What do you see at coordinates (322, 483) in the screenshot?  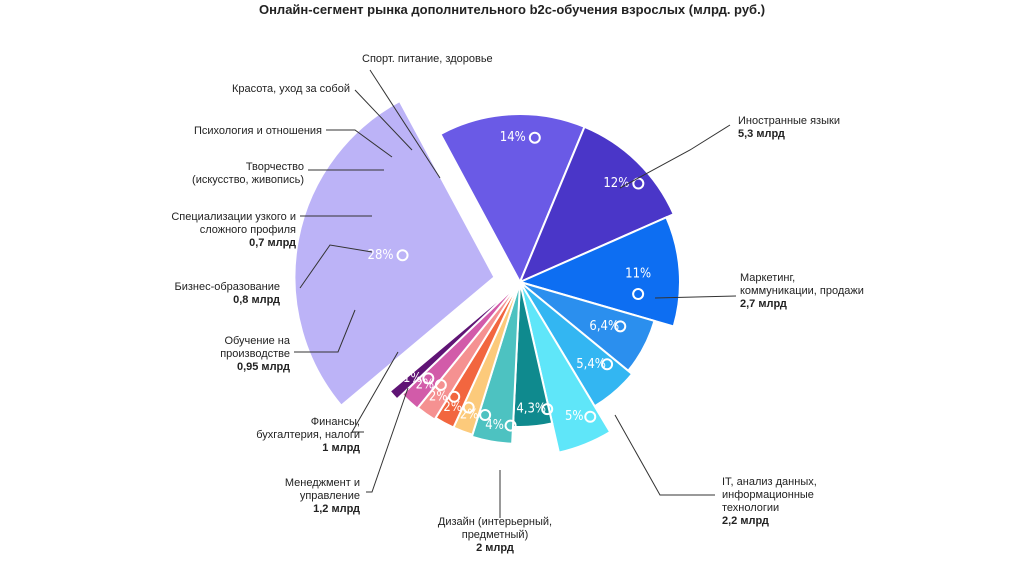 I see `category-label: Менеджмент и` at bounding box center [322, 483].